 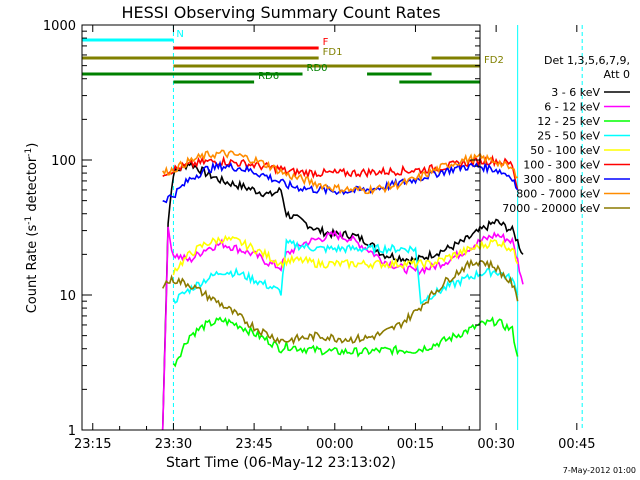 What do you see at coordinates (253, 444) in the screenshot?
I see `x-tick-label-2: 23:45` at bounding box center [253, 444].